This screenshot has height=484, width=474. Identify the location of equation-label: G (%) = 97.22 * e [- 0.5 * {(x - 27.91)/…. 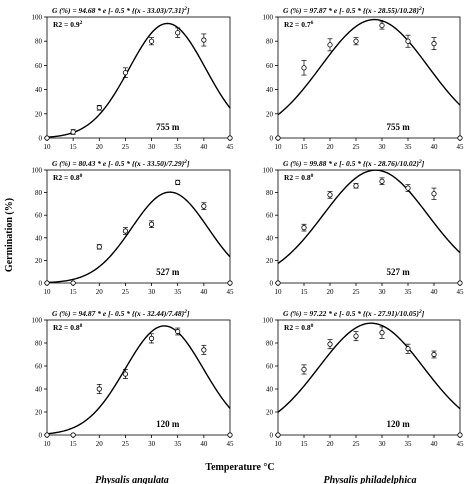
(354, 313).